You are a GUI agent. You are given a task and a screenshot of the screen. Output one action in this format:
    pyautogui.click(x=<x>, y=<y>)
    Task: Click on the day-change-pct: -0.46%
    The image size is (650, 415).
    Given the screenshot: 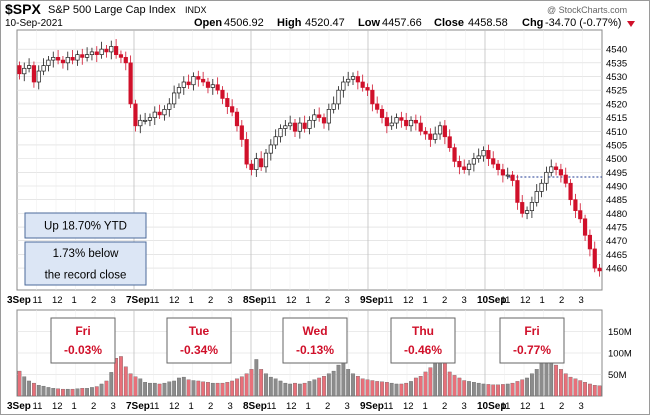 What is the action you would take?
    pyautogui.click(x=423, y=350)
    